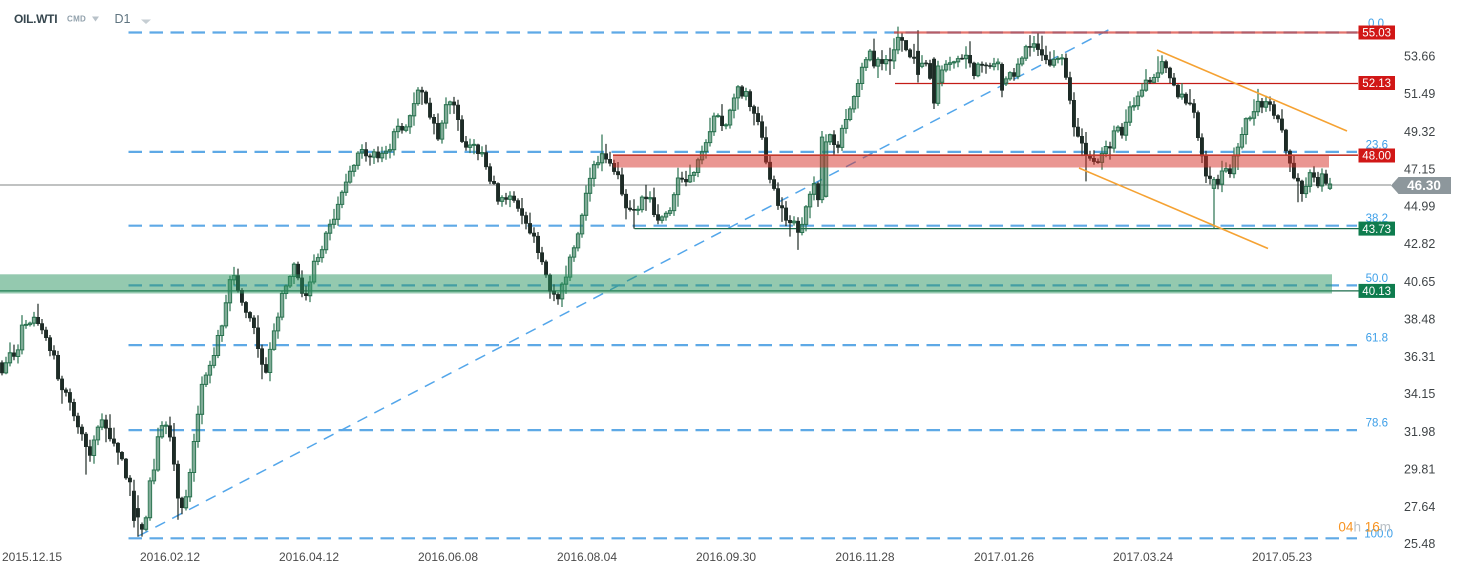  What do you see at coordinates (35, 19) in the screenshot?
I see `svg-text: OIL.WTI` at bounding box center [35, 19].